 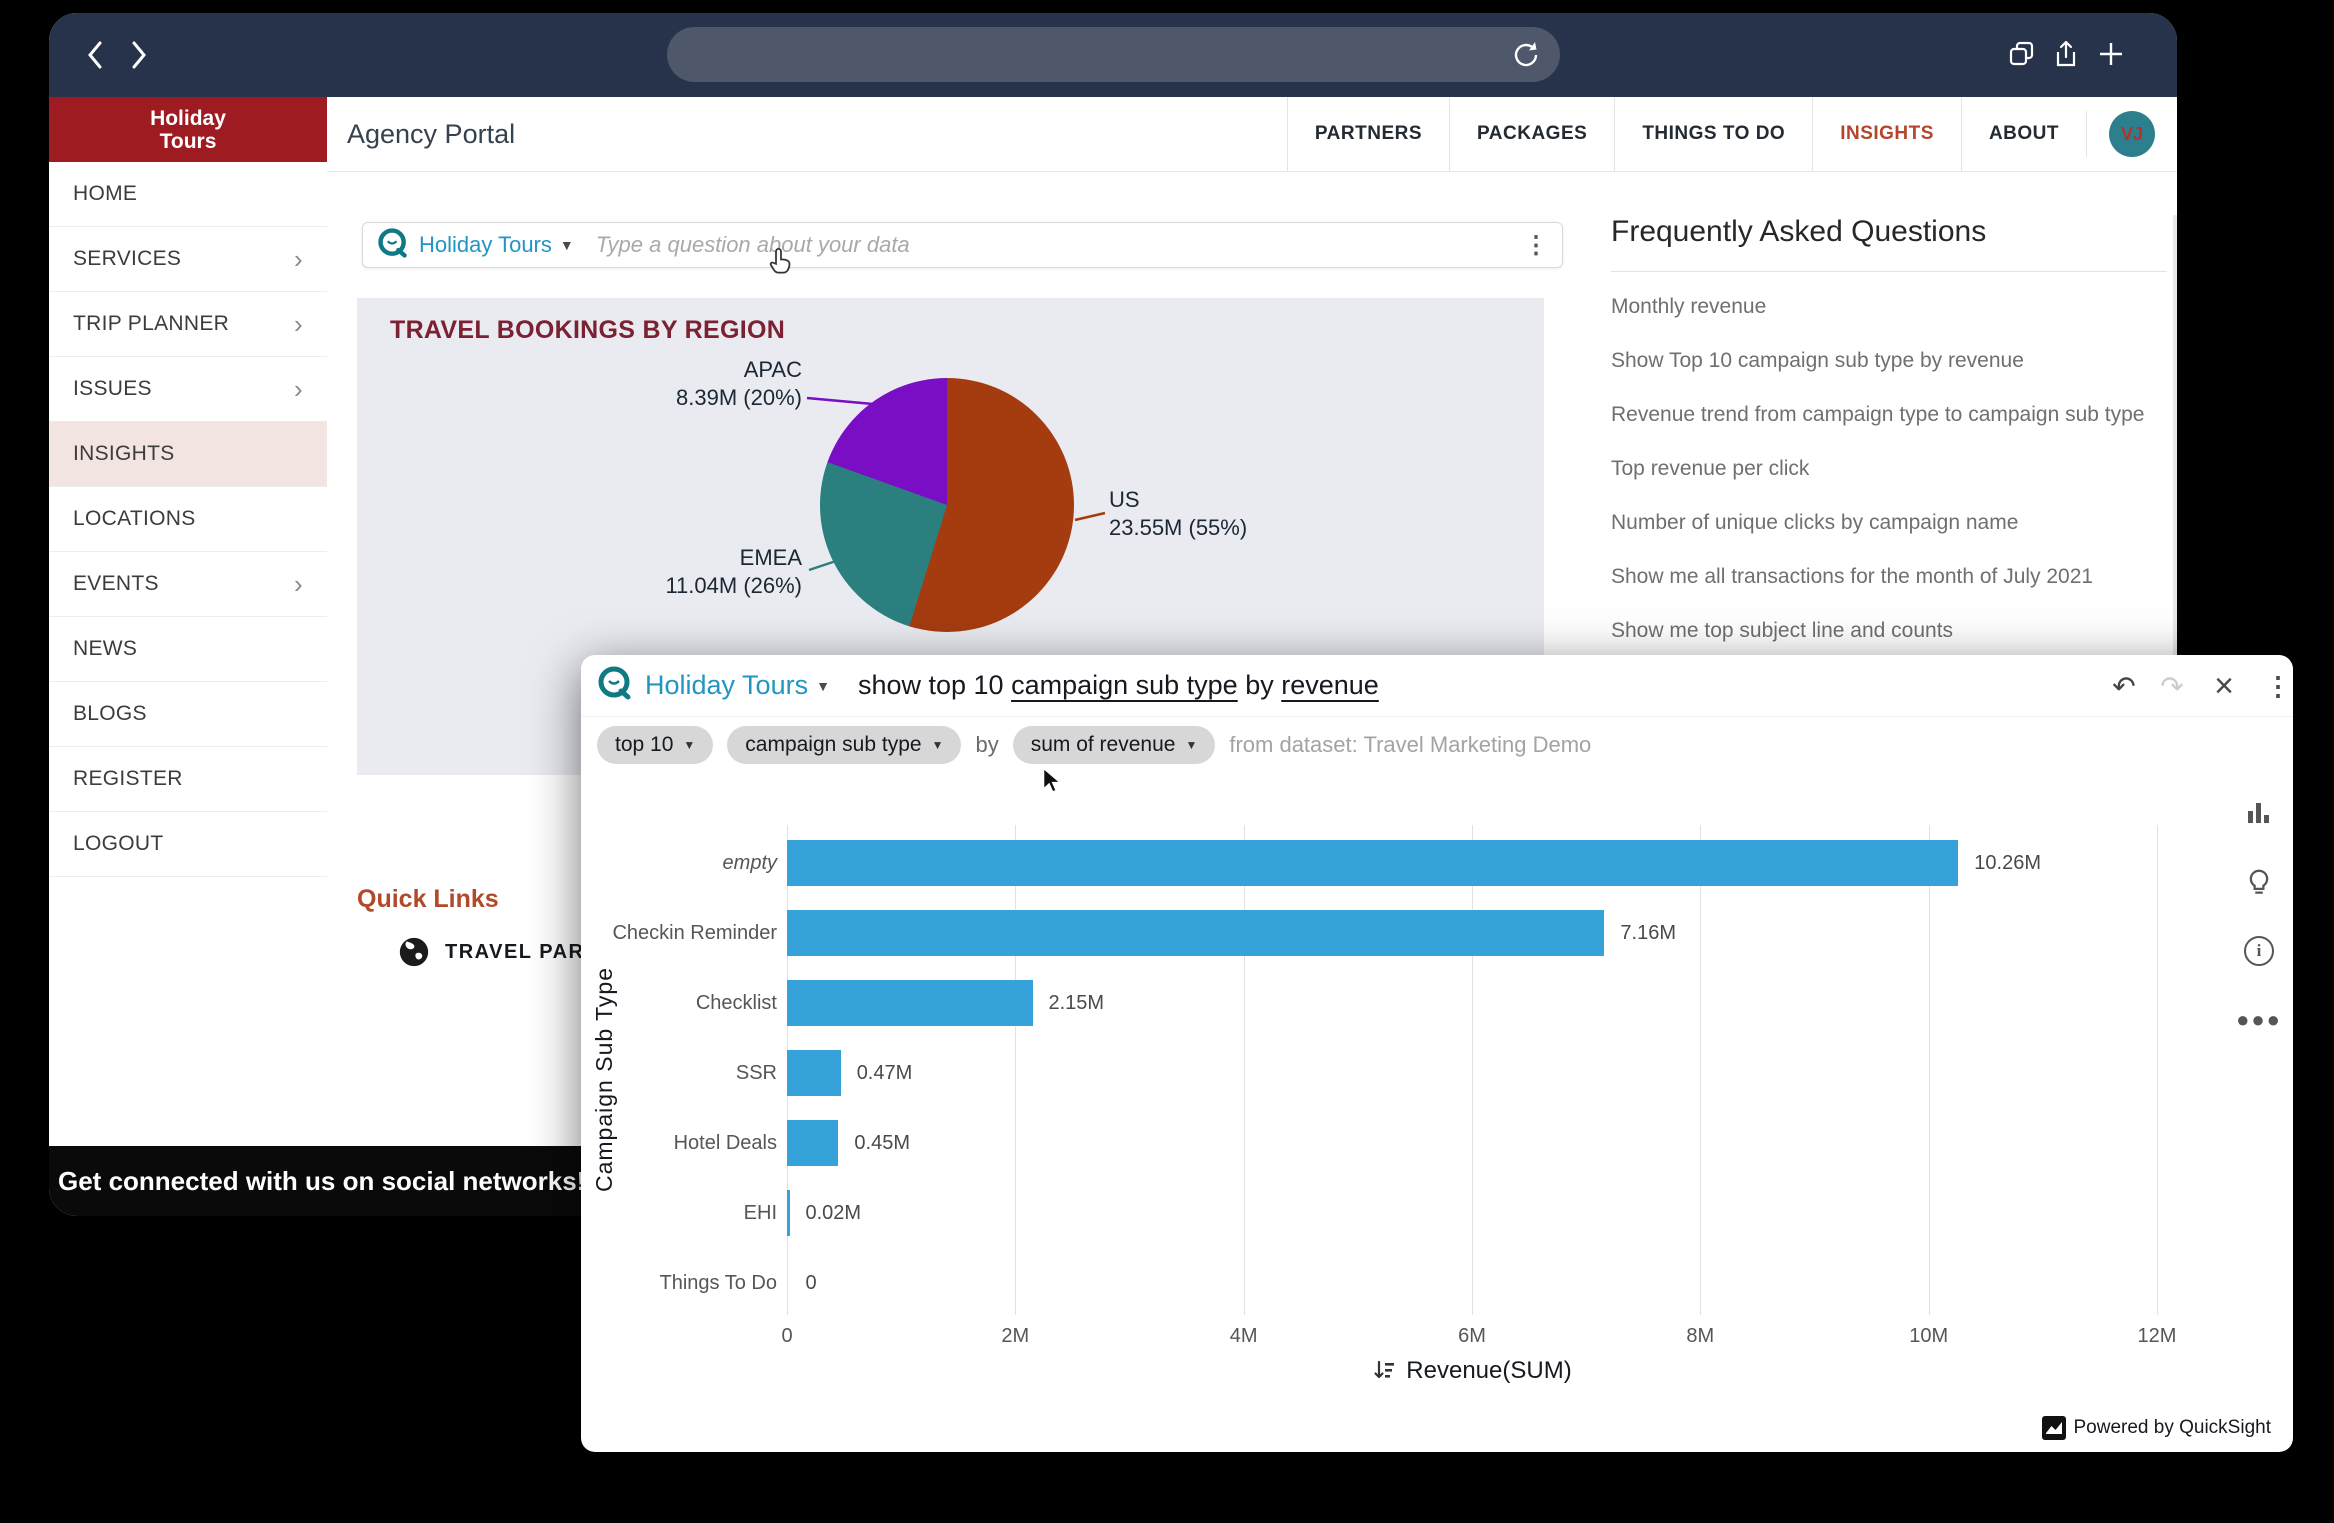 What do you see at coordinates (752, 244) in the screenshot?
I see `q-input-placeholder: Type a question about your data` at bounding box center [752, 244].